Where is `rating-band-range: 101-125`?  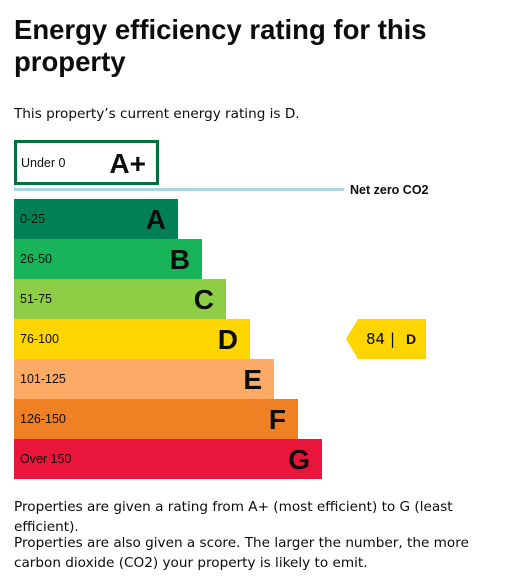 rating-band-range: 101-125 is located at coordinates (43, 379).